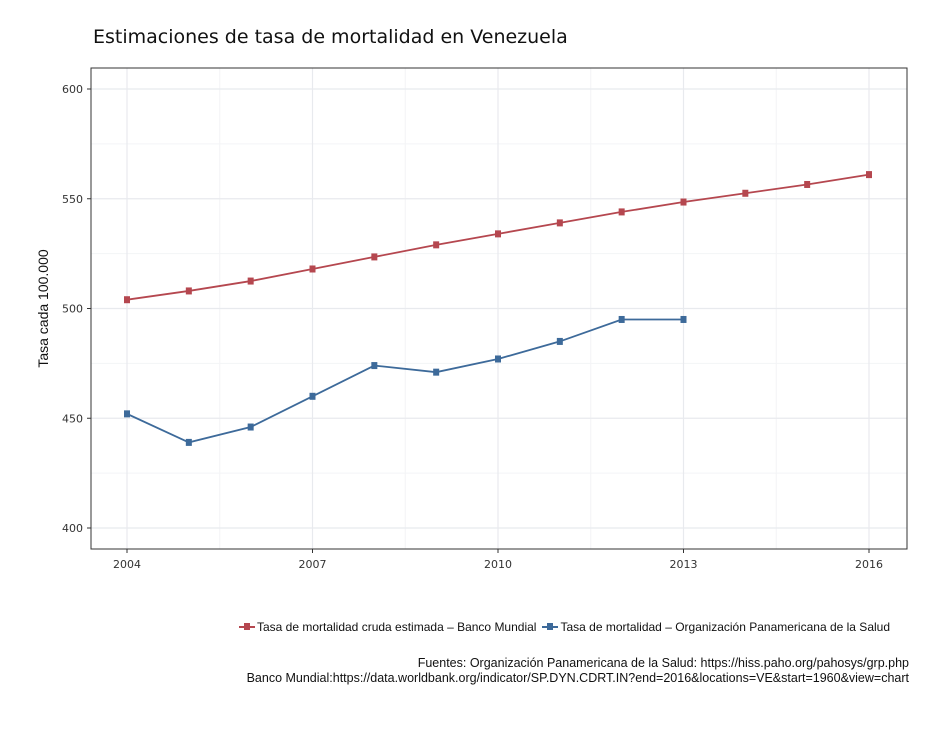 This screenshot has width=946, height=730. I want to click on y-tick-label: 400, so click(72, 528).